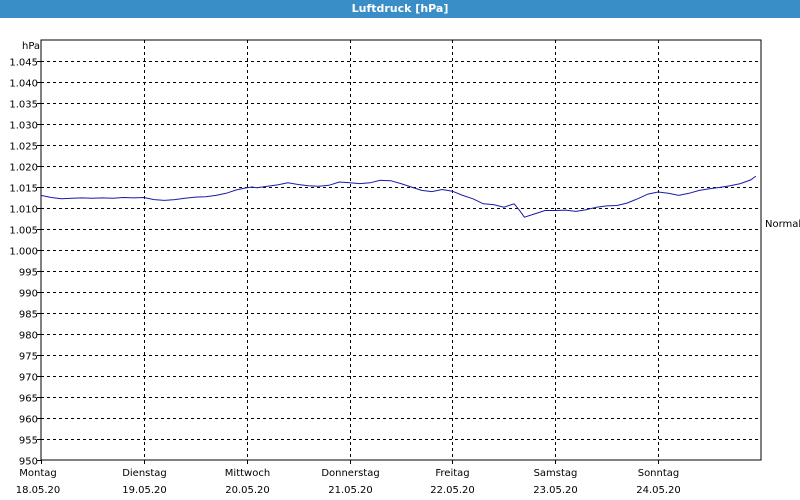 The image size is (800, 500). Describe the element at coordinates (452, 490) in the screenshot. I see `x-tick-date-label: 22.05.20` at that location.